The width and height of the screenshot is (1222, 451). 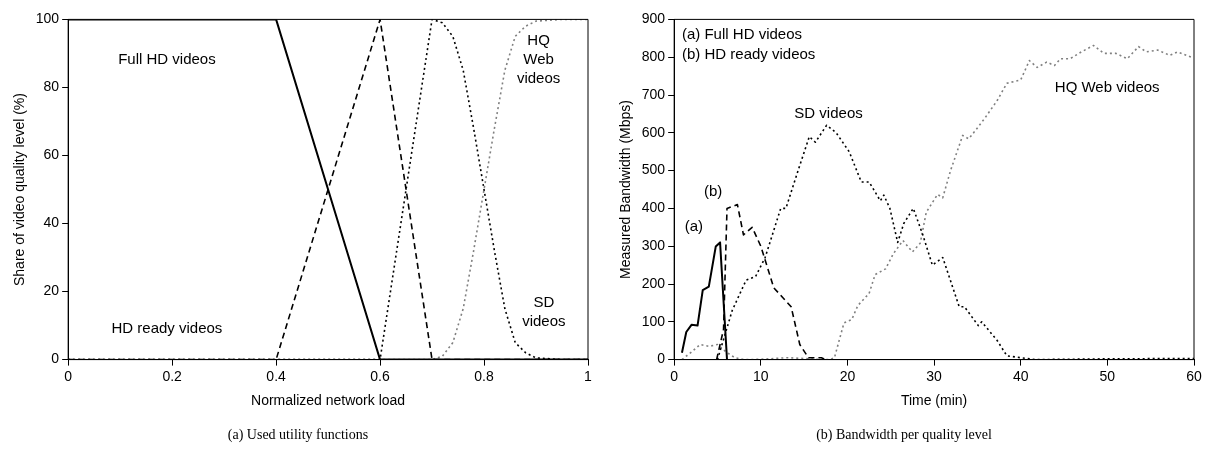 What do you see at coordinates (904, 435) in the screenshot?
I see `text: (b) Bandwidth per quality level` at bounding box center [904, 435].